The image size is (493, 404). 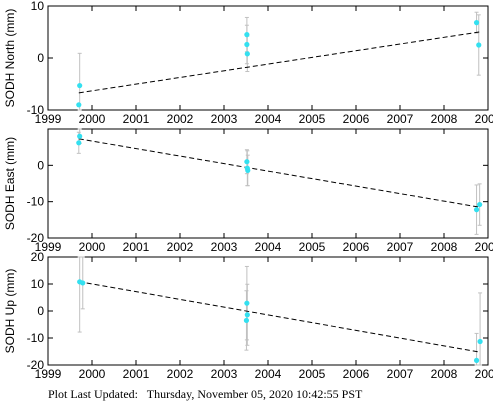 I want to click on footer-date: Thursday, November 05, 2020 10:42:55 PST, so click(x=254, y=394).